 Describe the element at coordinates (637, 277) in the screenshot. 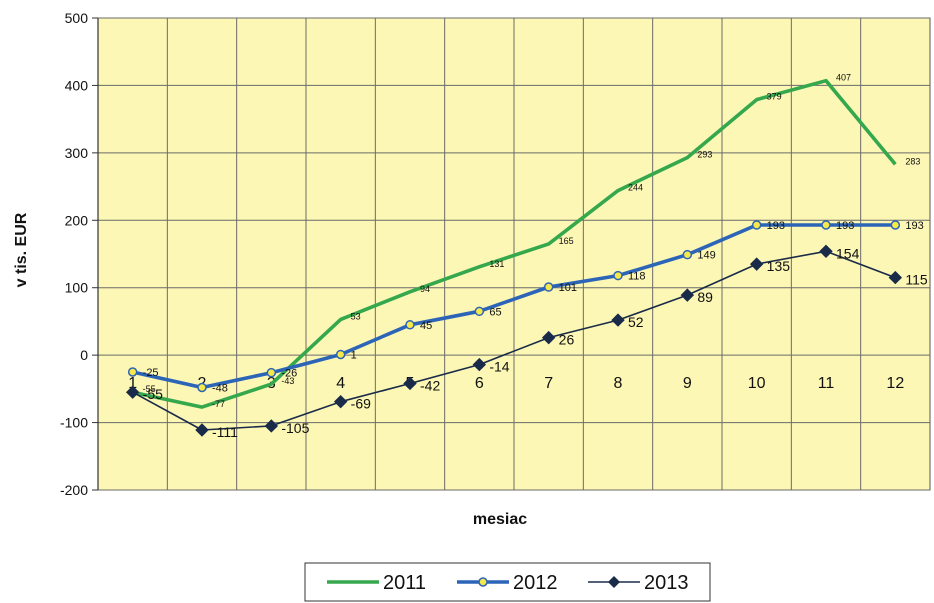

I see `data-label-2012: 118` at that location.